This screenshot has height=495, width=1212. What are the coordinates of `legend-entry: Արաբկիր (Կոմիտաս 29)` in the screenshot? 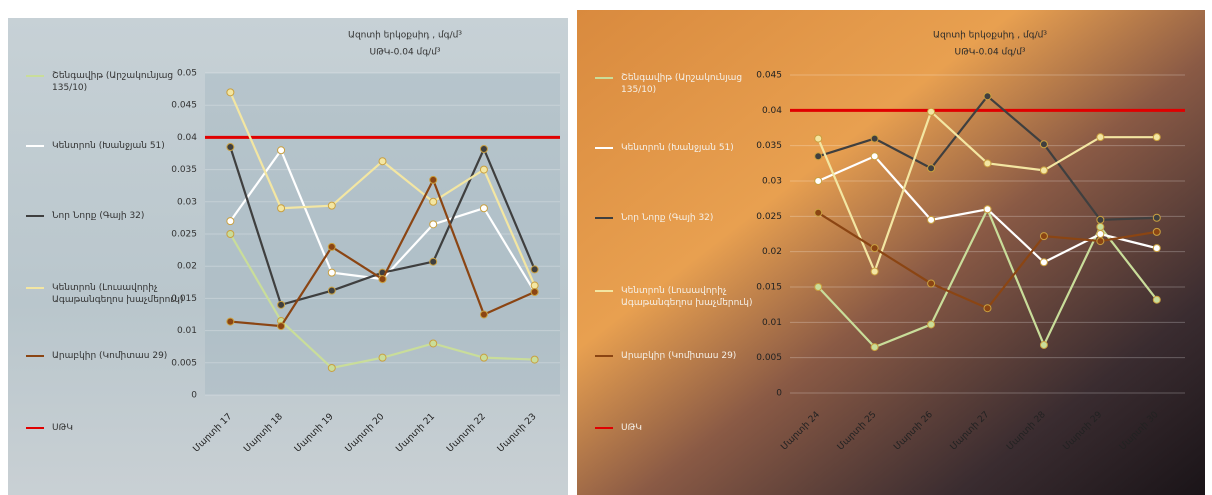 It's located at (680, 356).